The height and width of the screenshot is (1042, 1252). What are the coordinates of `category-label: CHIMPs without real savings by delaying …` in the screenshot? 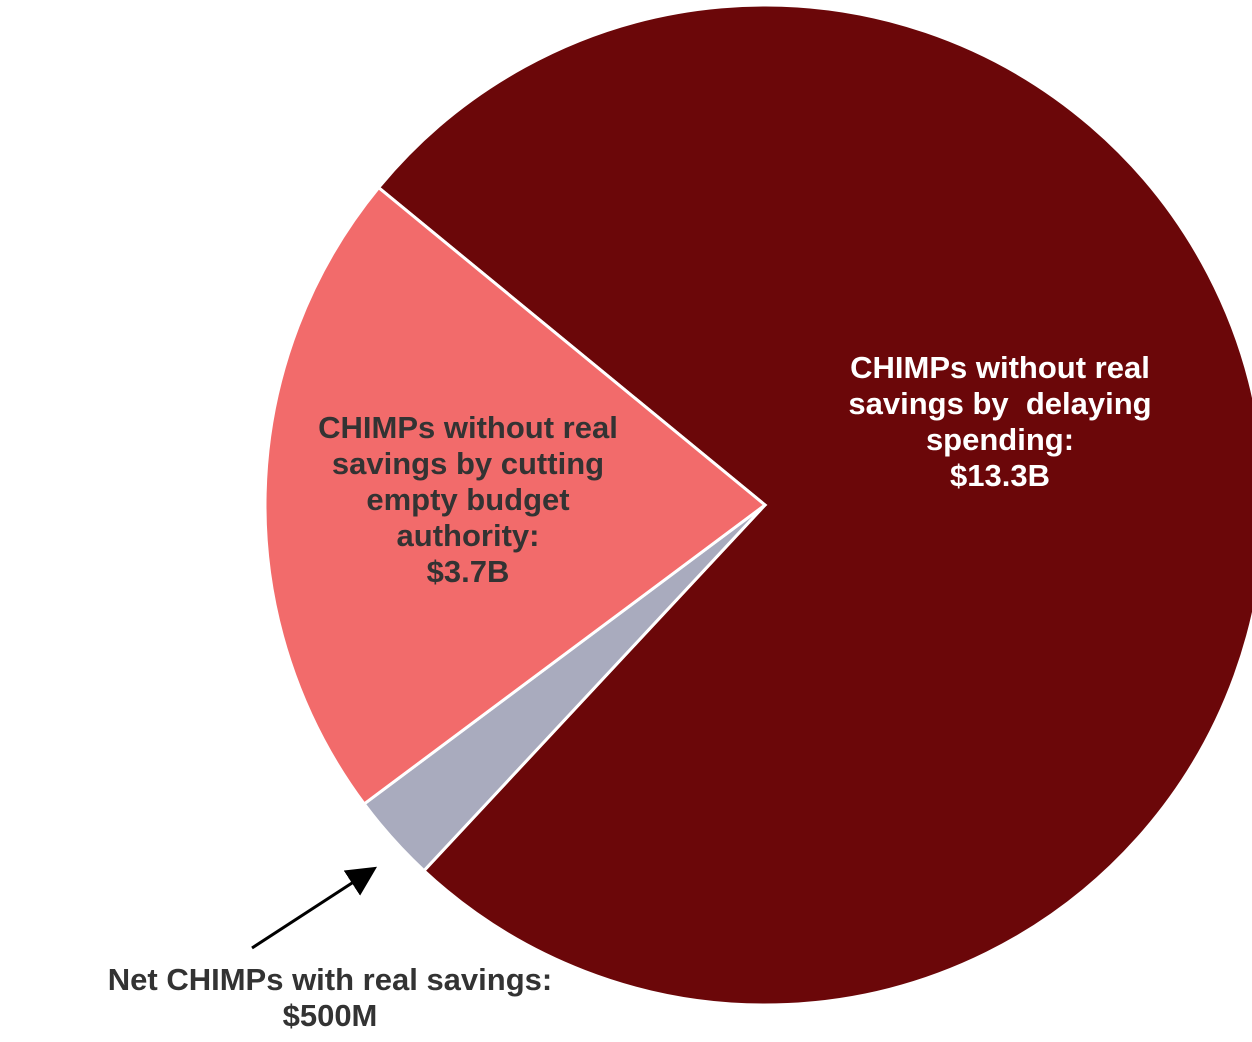 It's located at (1004, 403).